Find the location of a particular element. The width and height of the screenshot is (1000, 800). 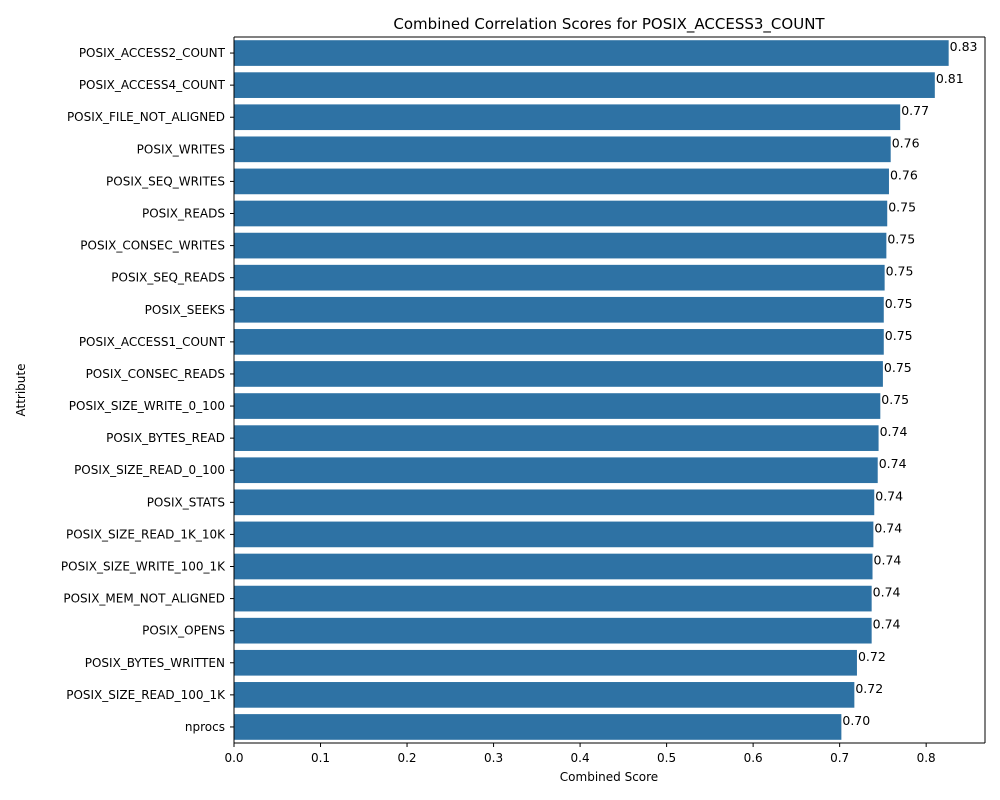

y-tick-label: POSIX_SIZE_WRITE_100_1K is located at coordinates (143, 567).